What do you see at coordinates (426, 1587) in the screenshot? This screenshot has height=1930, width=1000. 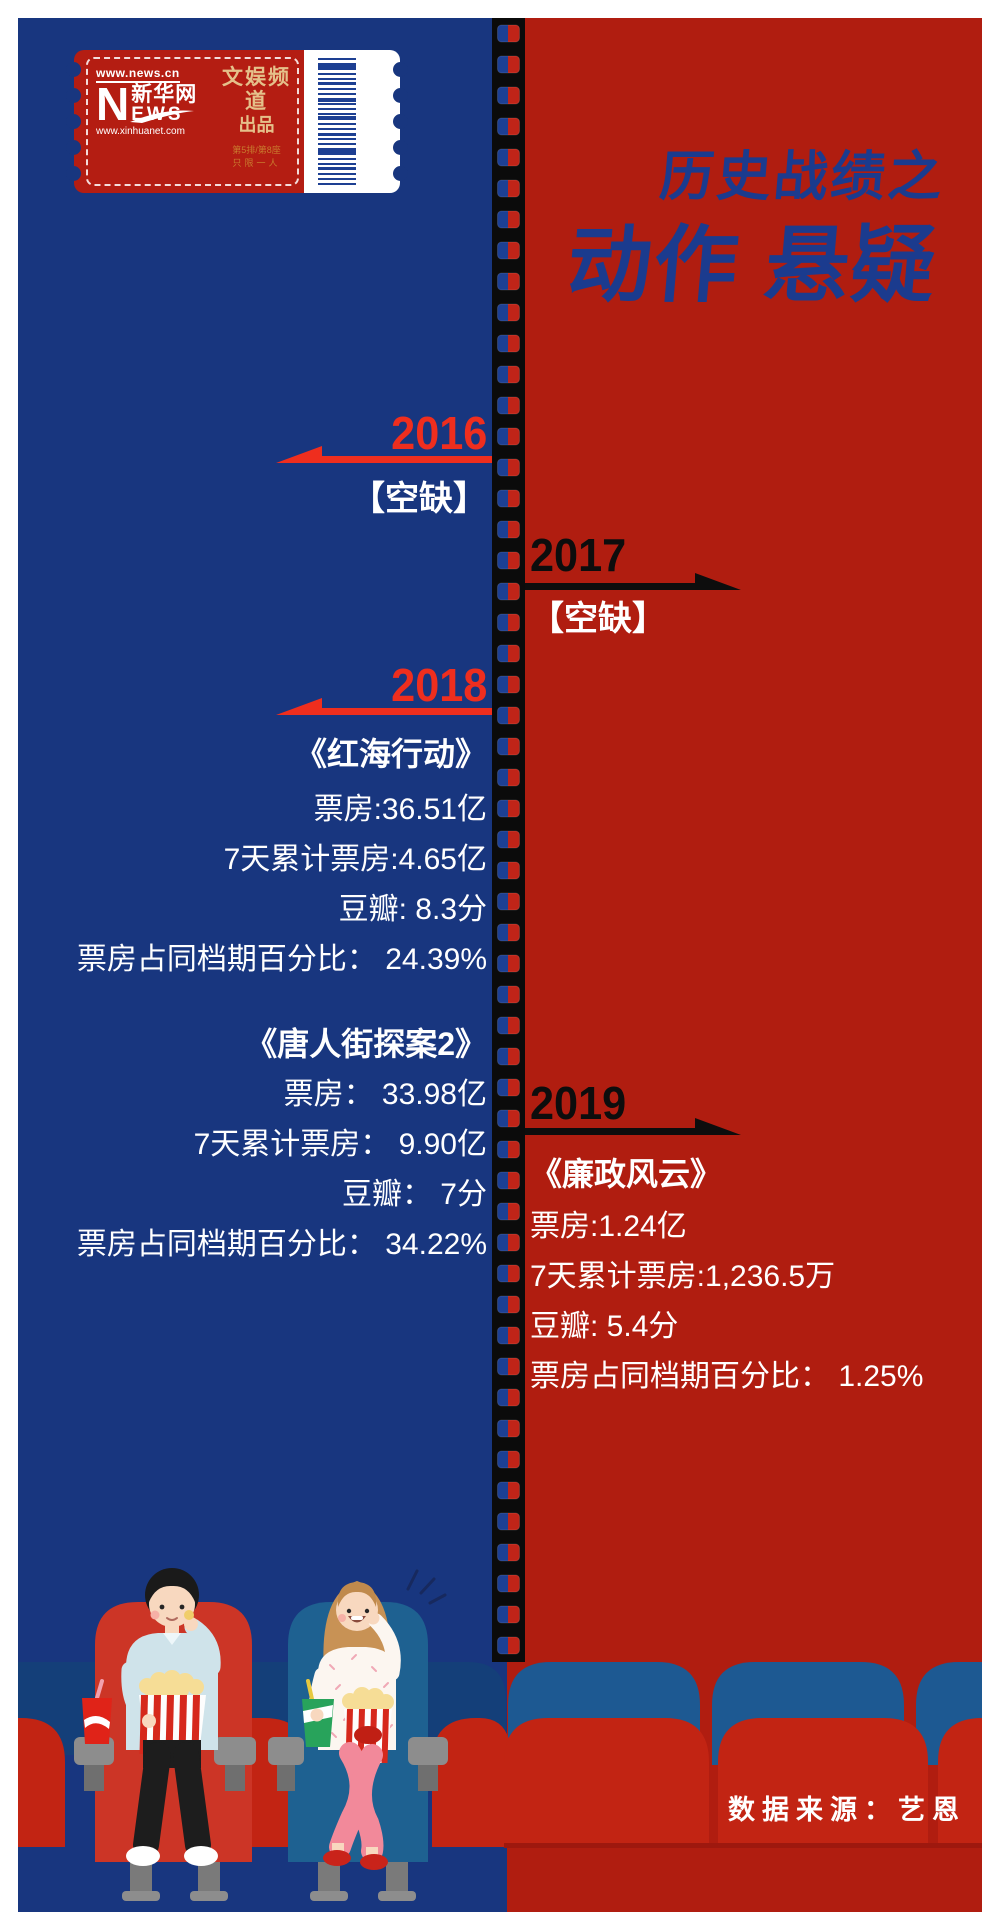 I see `excitement-sparkle-icon` at bounding box center [426, 1587].